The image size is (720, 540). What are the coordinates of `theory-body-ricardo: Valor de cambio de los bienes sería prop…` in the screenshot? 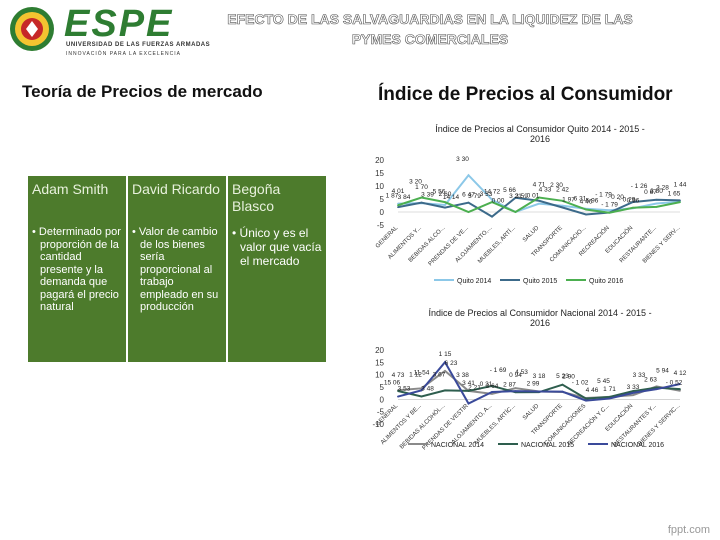 It's located at (177, 292).